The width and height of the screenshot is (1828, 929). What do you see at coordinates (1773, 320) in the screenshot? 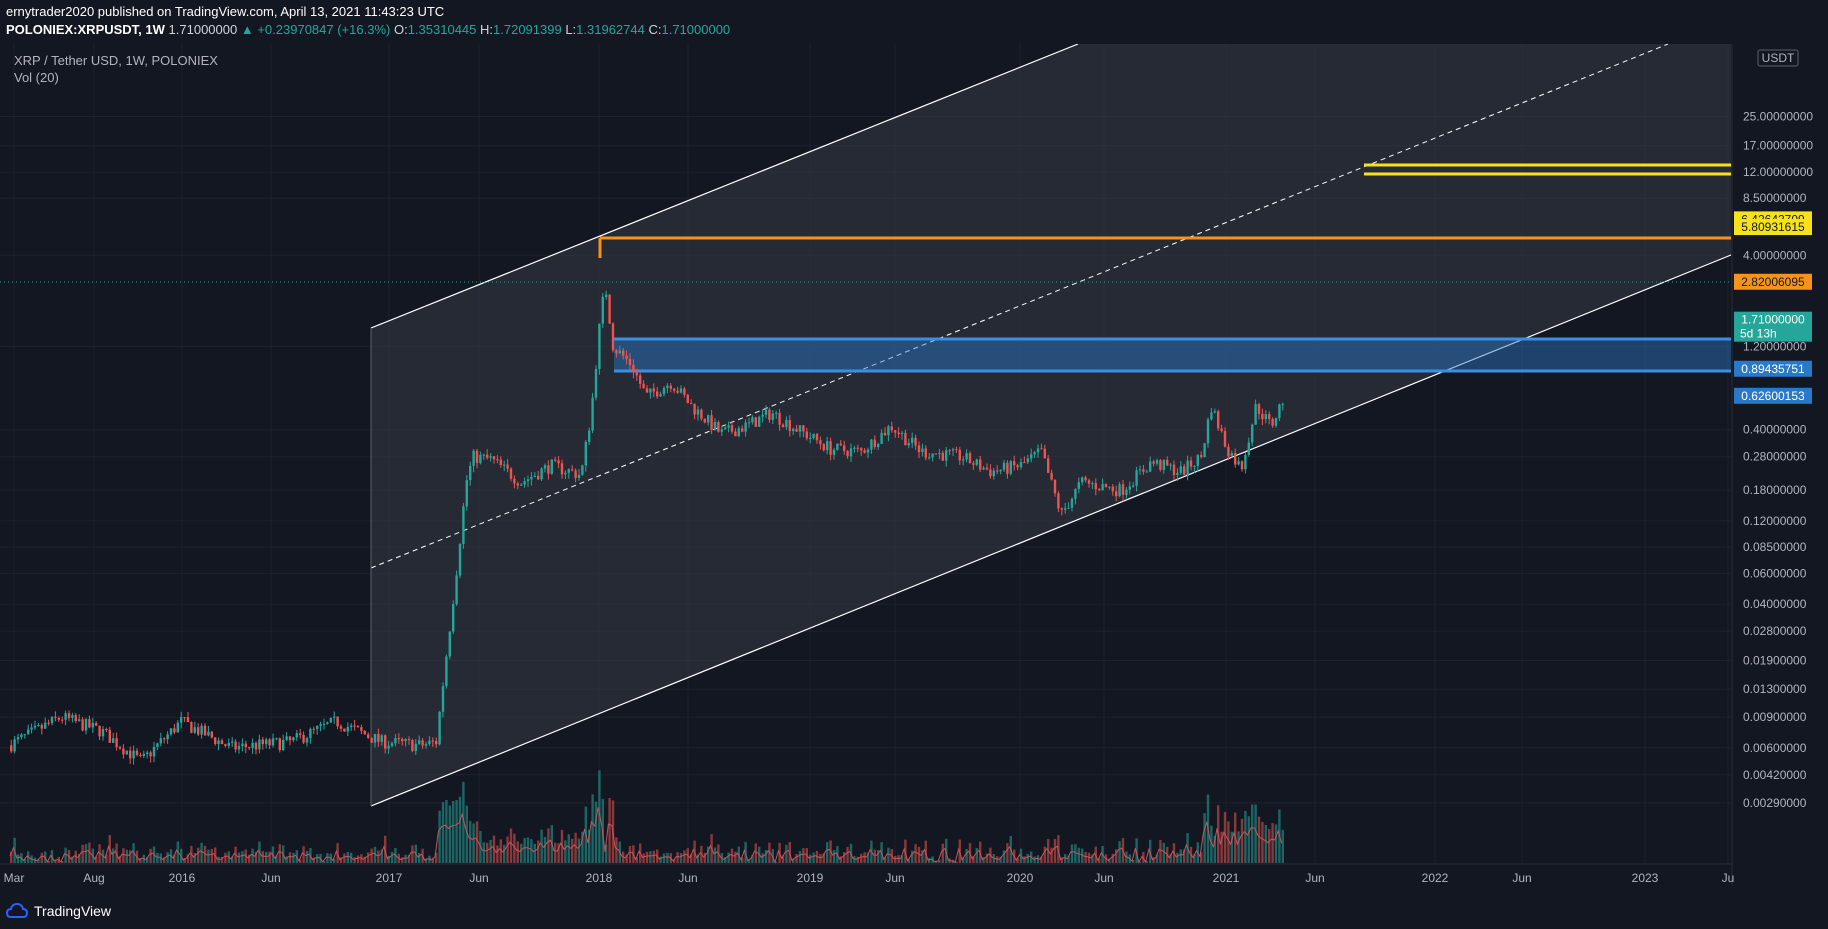
I see `price-tag-label: 1.71000000` at bounding box center [1773, 320].